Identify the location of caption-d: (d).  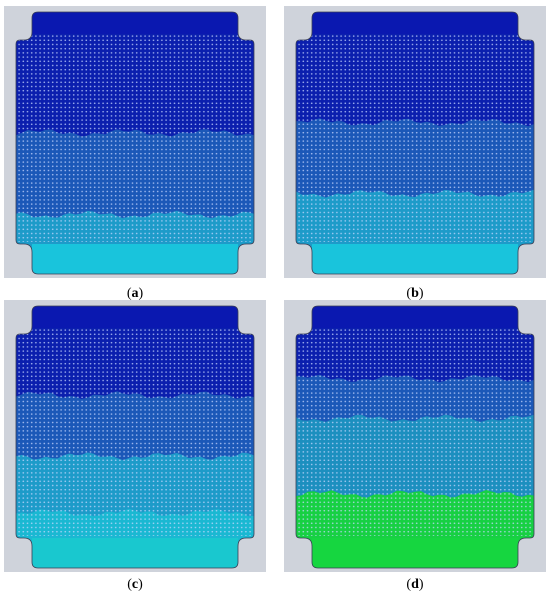
(415, 584).